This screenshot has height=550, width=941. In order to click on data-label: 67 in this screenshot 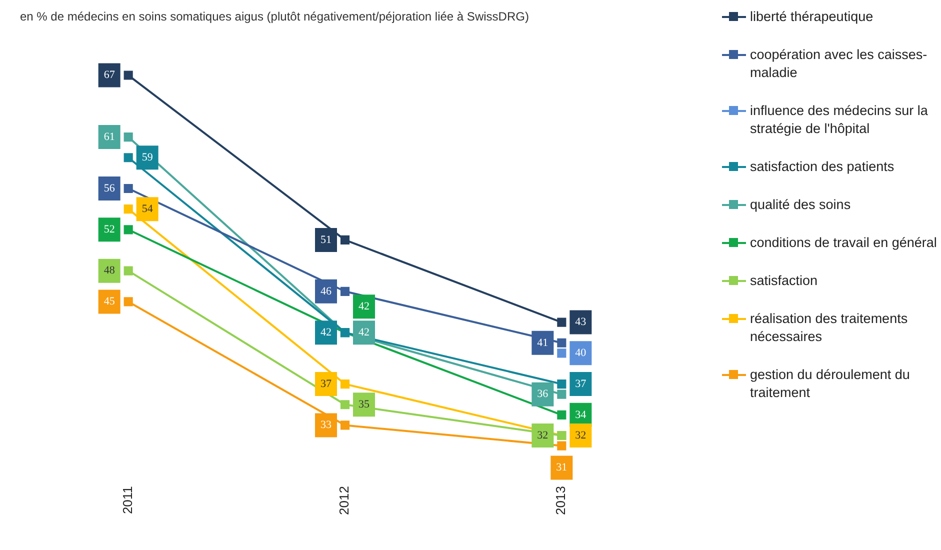, I will do `click(110, 75)`.